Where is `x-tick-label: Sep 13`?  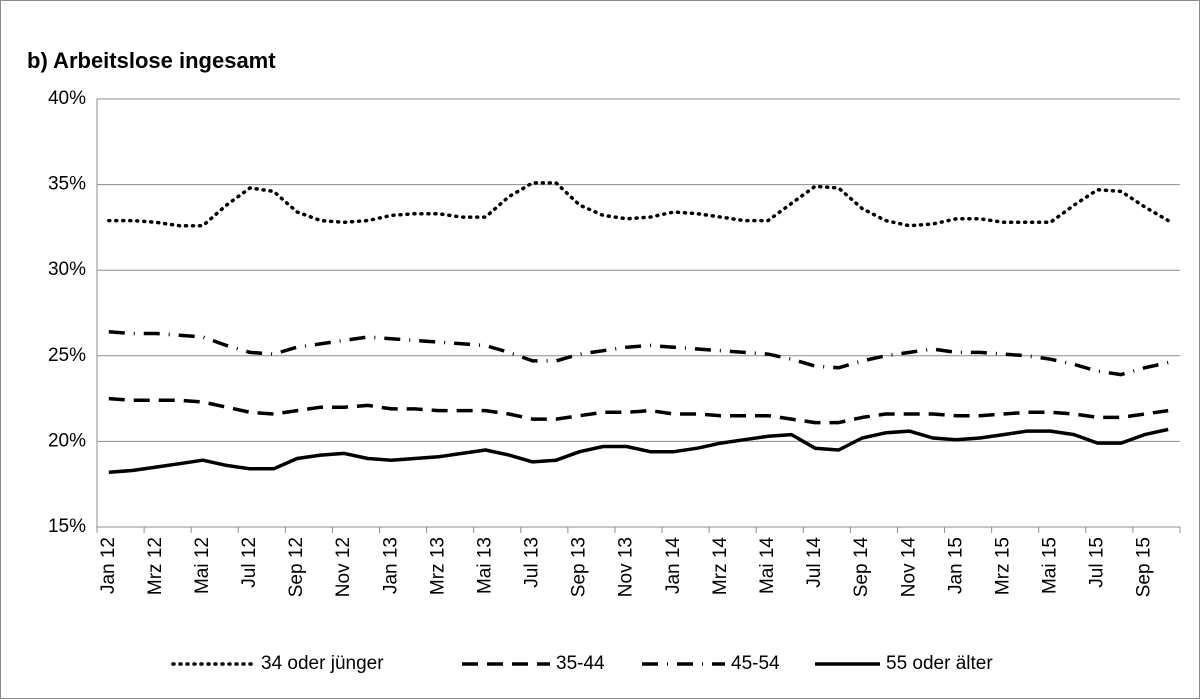
x-tick-label: Sep 13 is located at coordinates (579, 567).